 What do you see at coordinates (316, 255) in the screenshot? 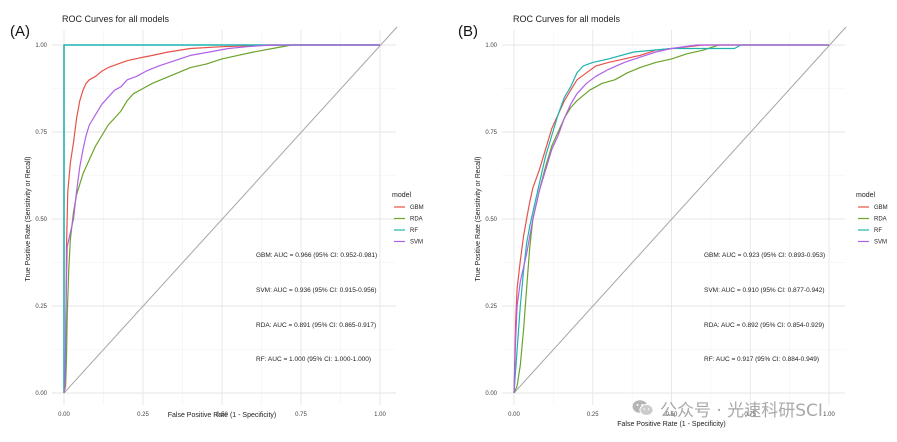
I see `auc-annotation: GBM: AUC = 0.966 (95% CI: 0.952-0.981)` at bounding box center [316, 255].